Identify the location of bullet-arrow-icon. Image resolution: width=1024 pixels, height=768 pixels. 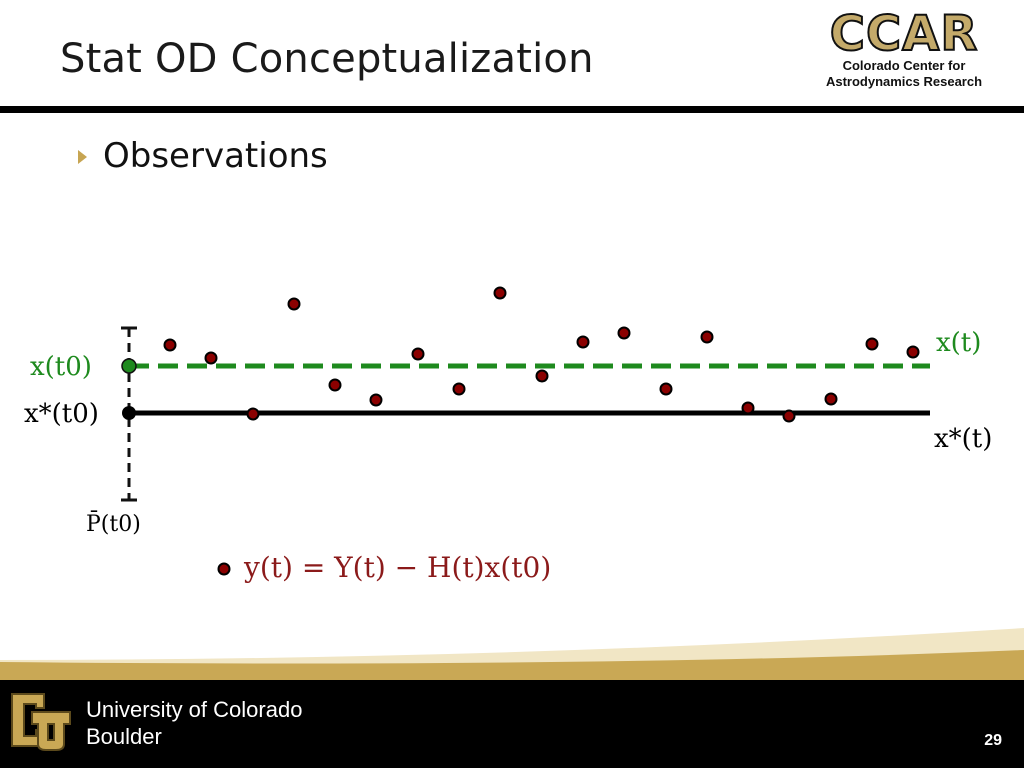
(82, 157).